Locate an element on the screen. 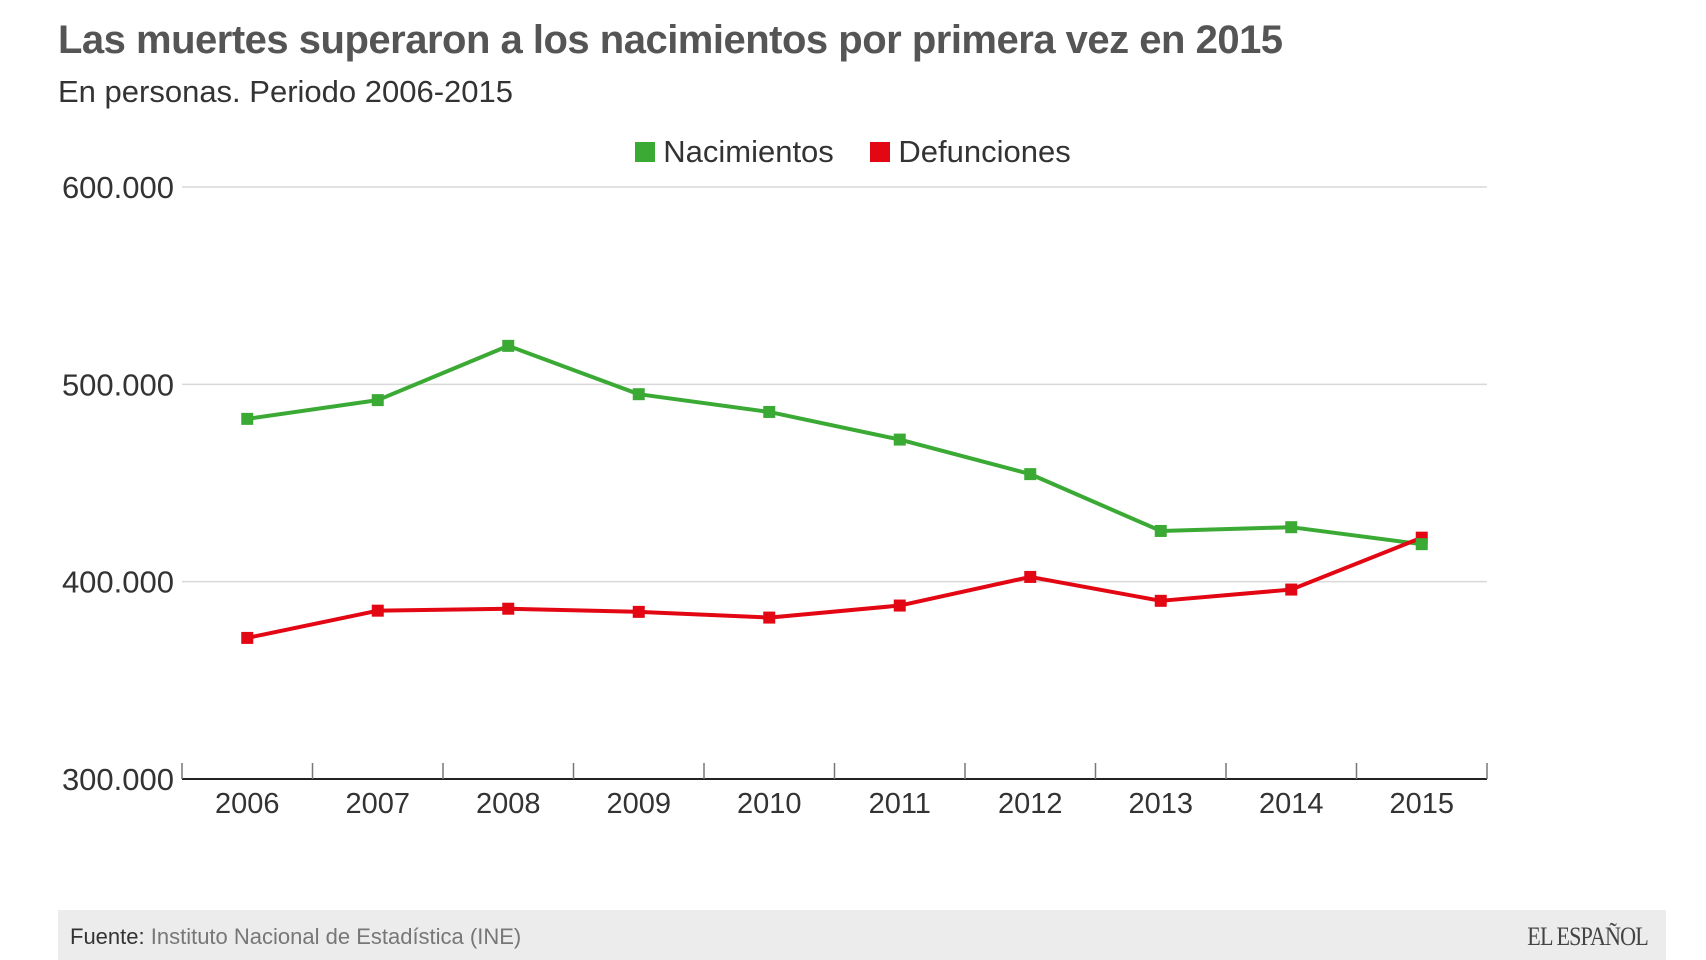 This screenshot has height=960, width=1706. x-tick-label: 2014 is located at coordinates (1291, 804).